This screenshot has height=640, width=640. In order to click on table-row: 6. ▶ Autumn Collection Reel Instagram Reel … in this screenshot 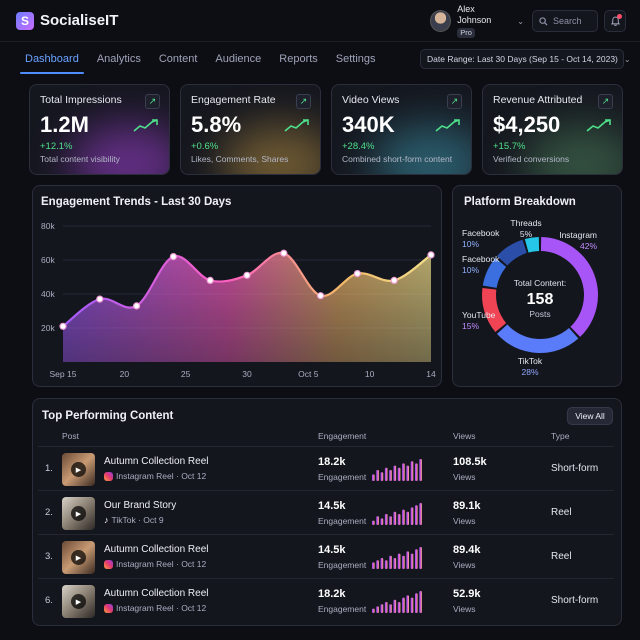, I will do `click(326, 600)`.